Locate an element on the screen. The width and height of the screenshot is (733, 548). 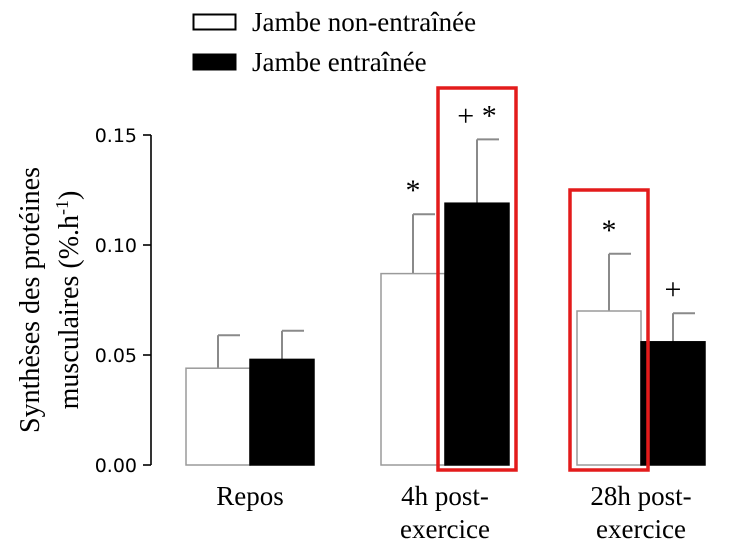
y-tick-label-2: 0.10 is located at coordinates (116, 246).